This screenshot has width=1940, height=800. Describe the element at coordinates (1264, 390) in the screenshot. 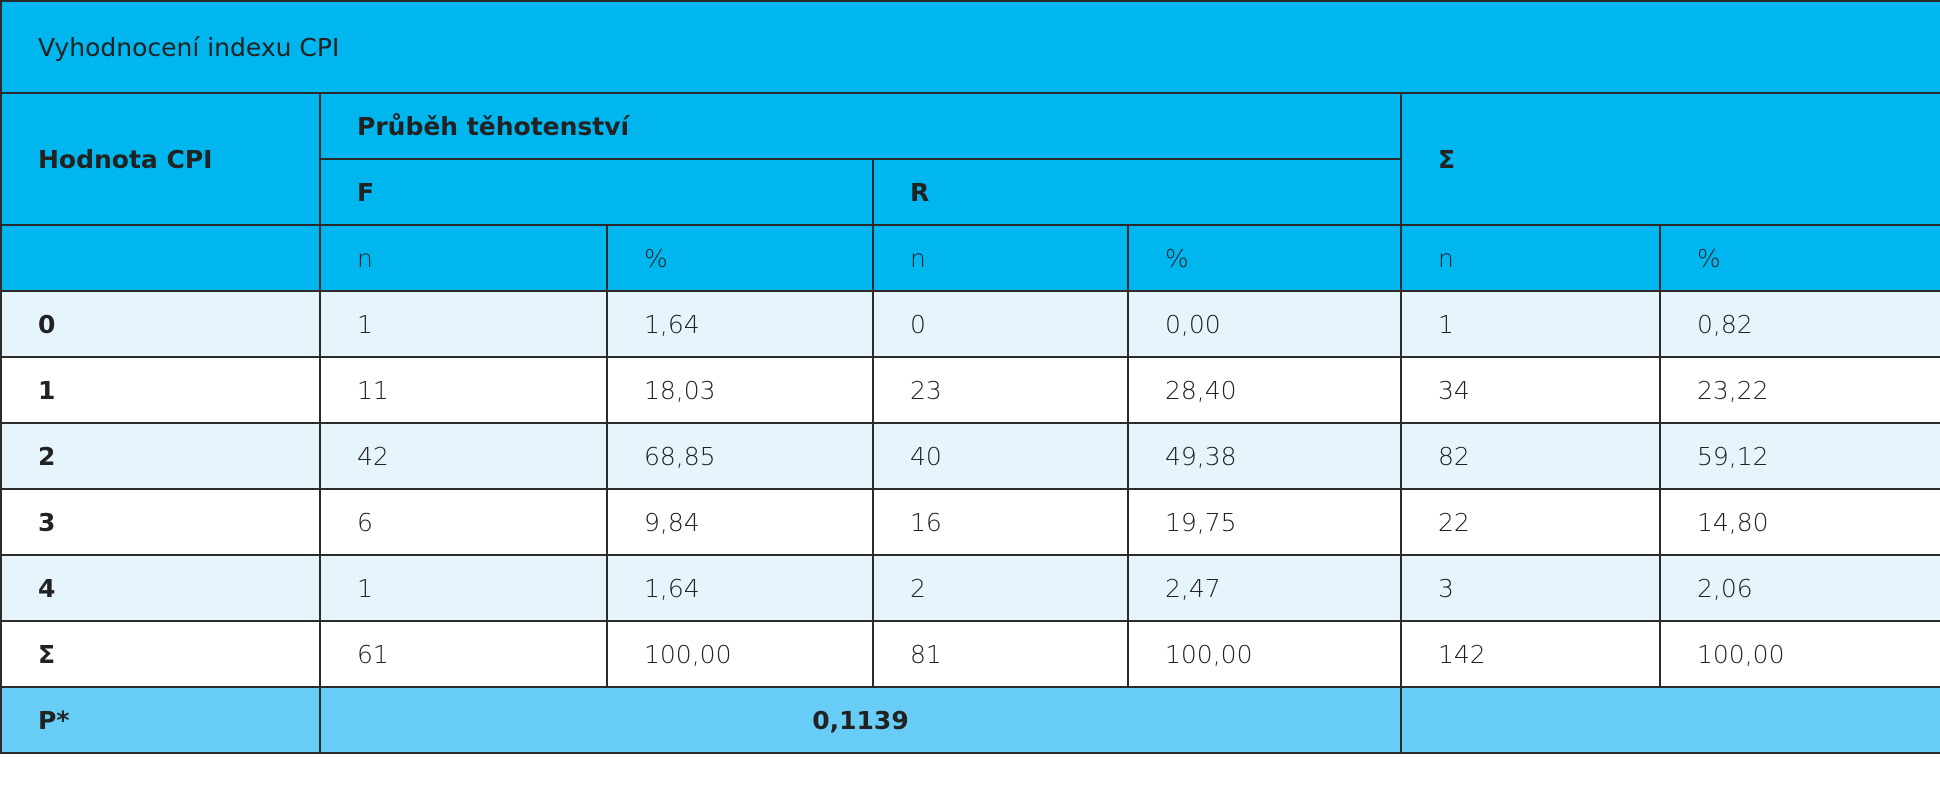

I see `data-cell: 28,40` at that location.